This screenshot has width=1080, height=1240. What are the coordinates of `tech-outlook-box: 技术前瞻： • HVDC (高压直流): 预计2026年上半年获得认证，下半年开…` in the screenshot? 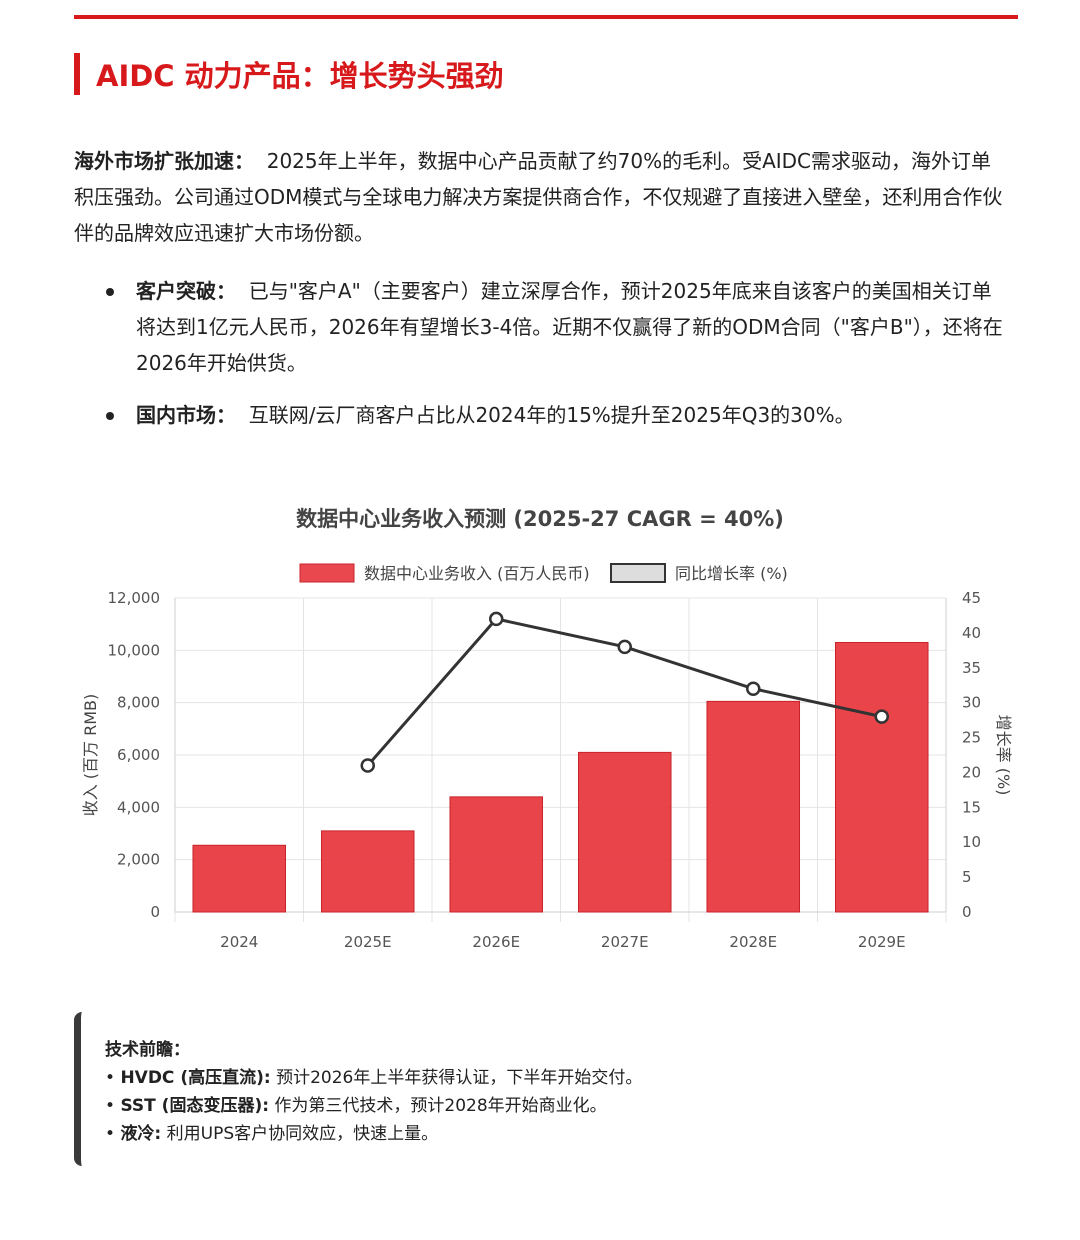 It's located at (527, 1089).